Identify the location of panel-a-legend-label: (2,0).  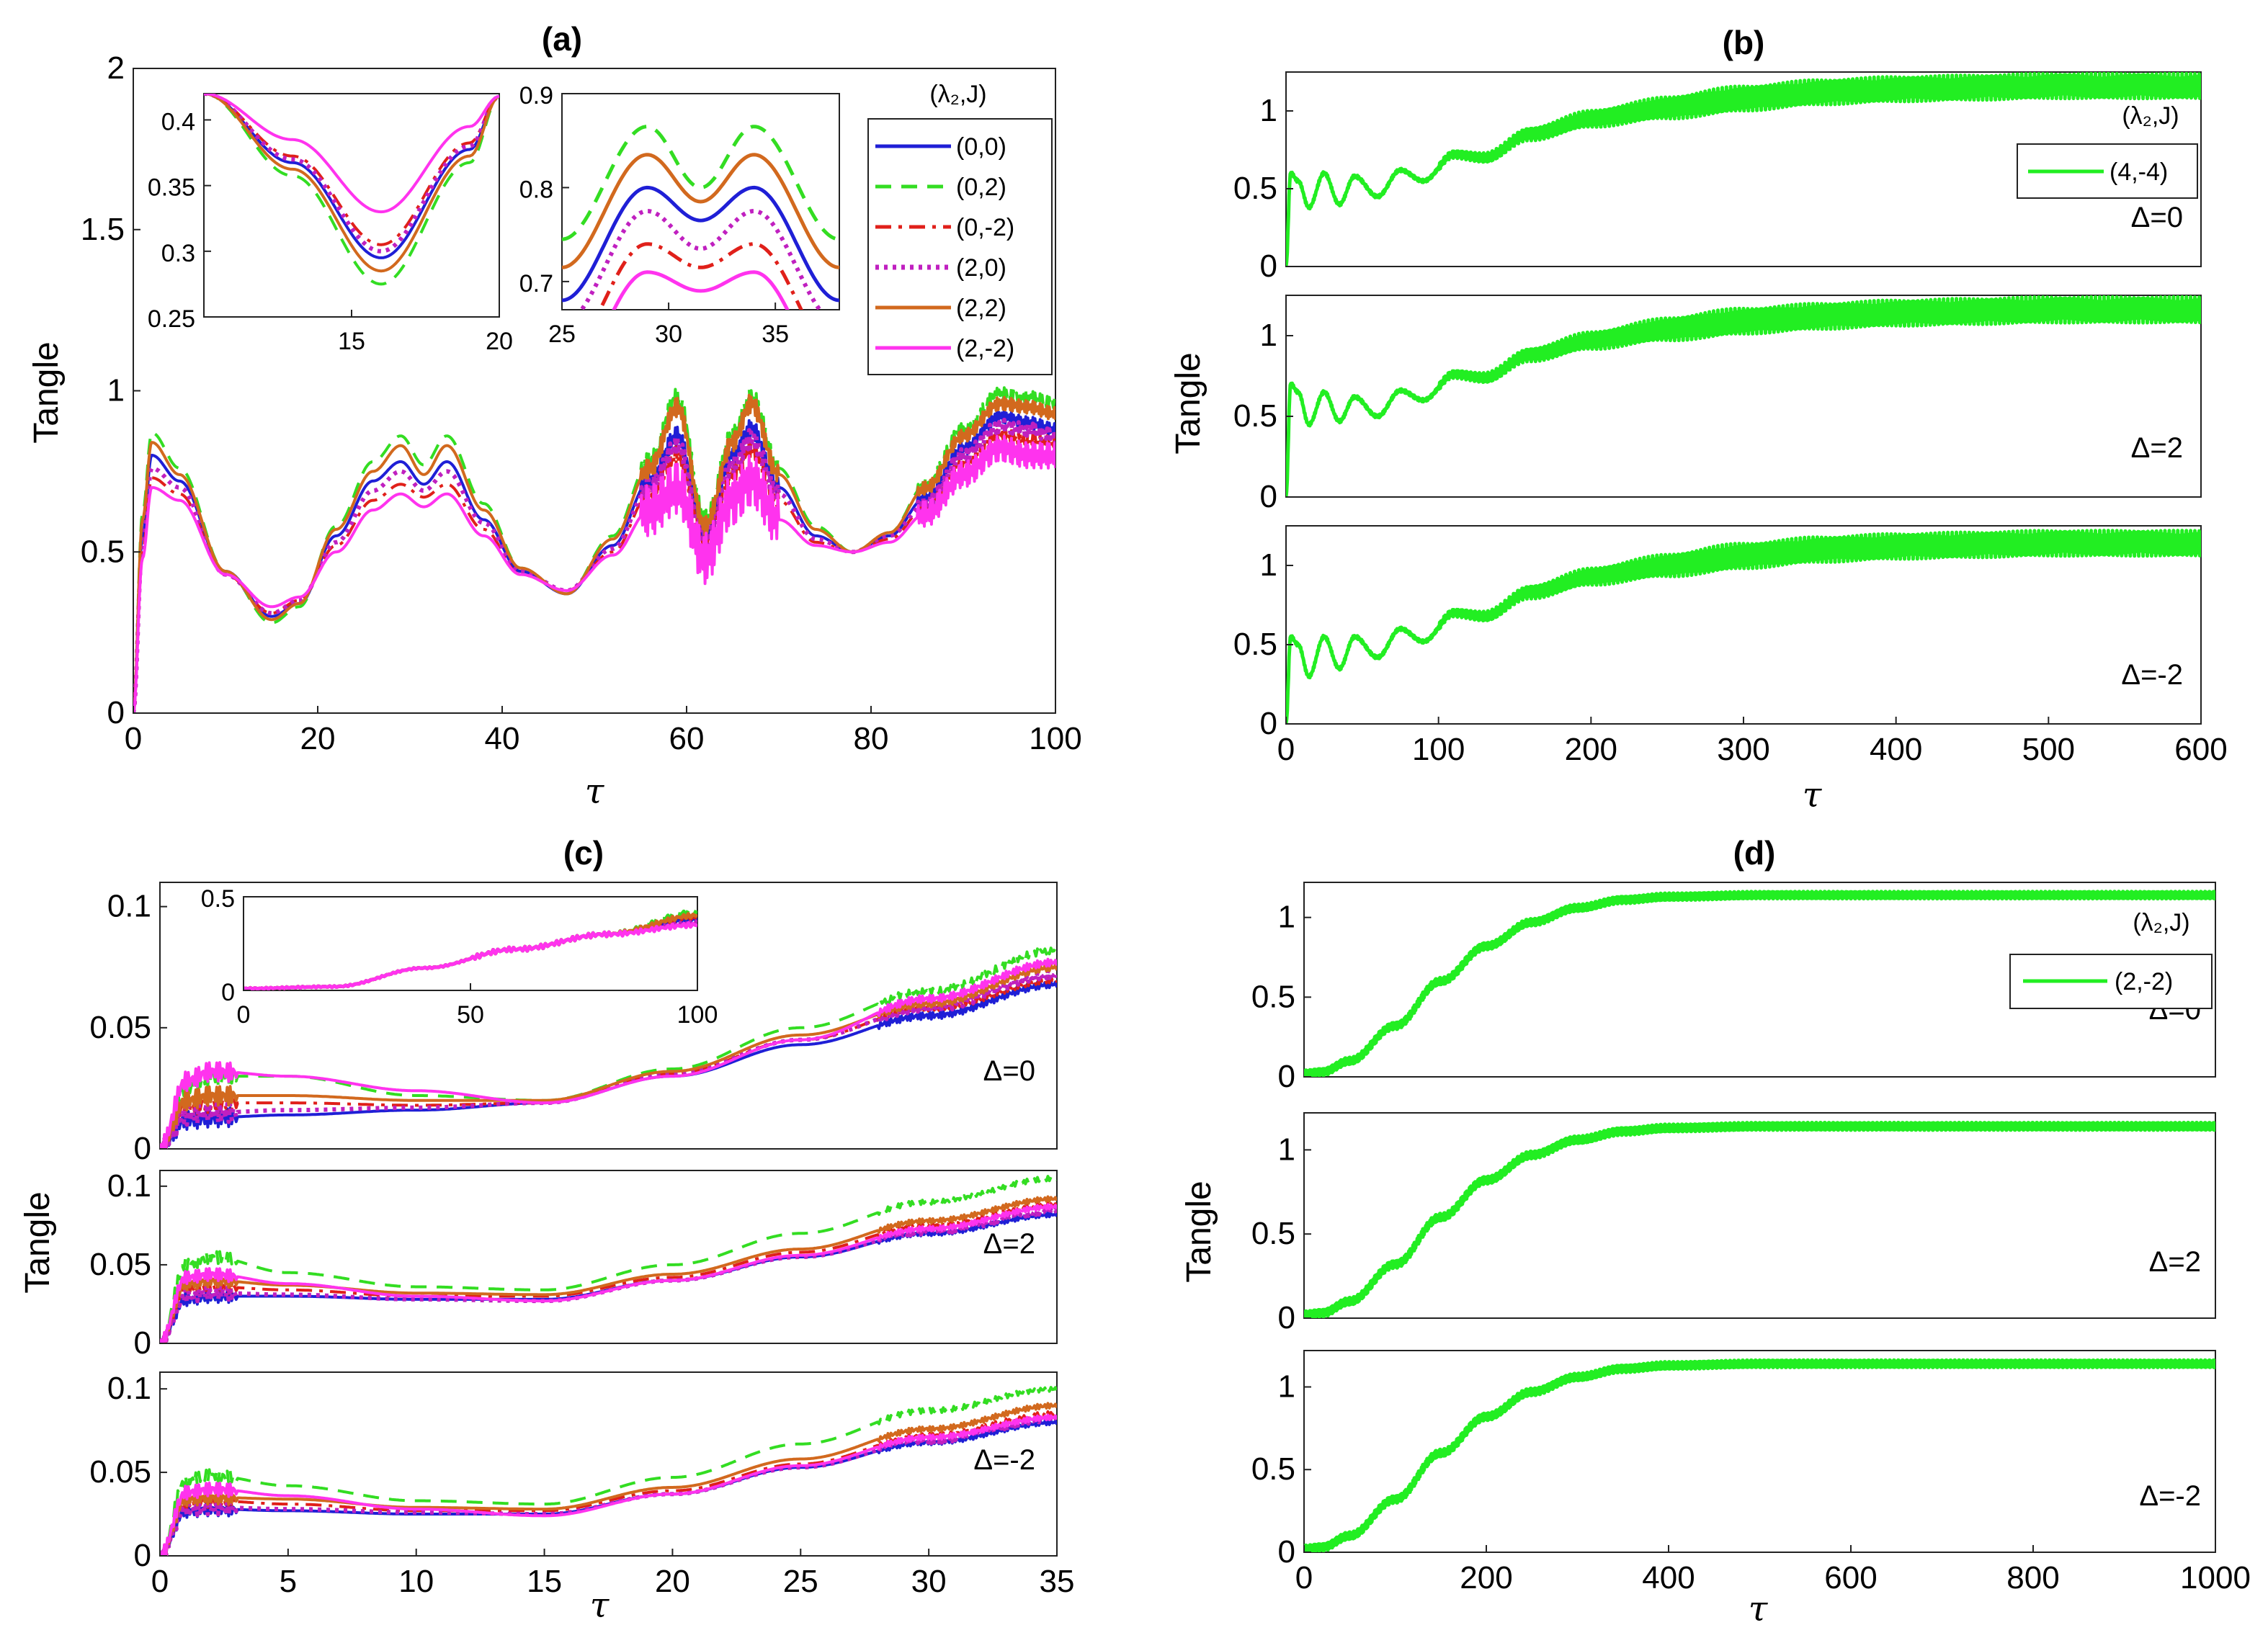
(981, 268).